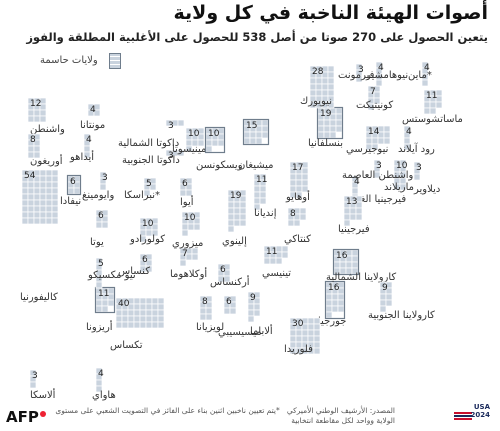 This screenshot has width=500, height=431. What do you see at coordinates (432, 119) in the screenshot?
I see `state-name-label: ماساتشوستس` at bounding box center [432, 119].